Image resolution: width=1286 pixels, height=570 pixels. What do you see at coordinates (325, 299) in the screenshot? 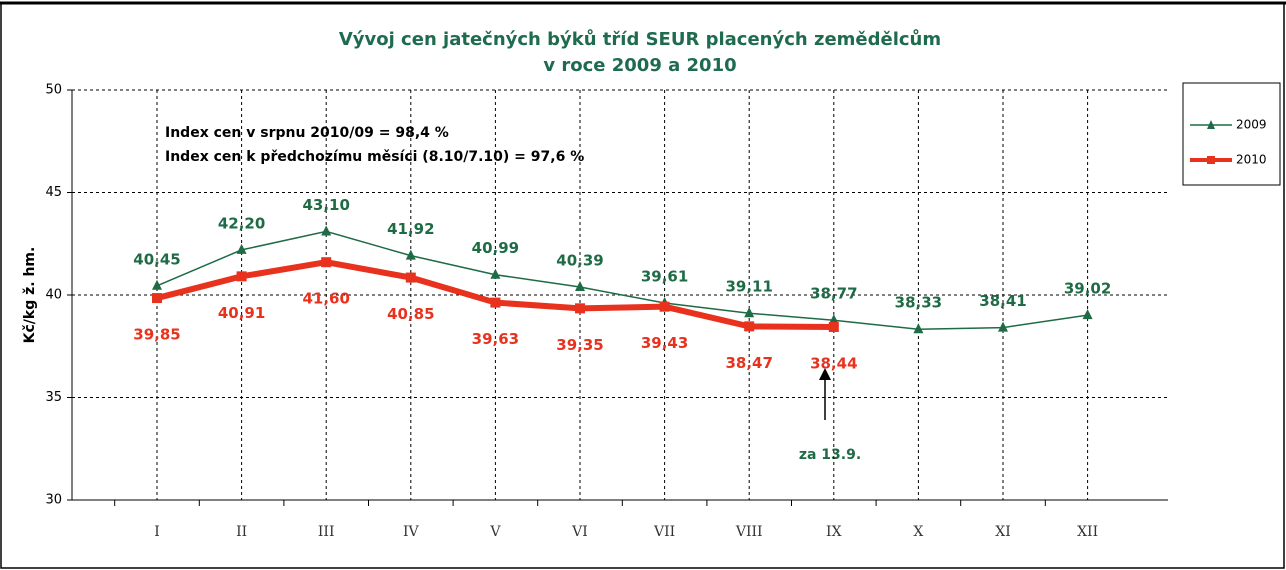
I see `data-label: 41,60` at bounding box center [325, 299].